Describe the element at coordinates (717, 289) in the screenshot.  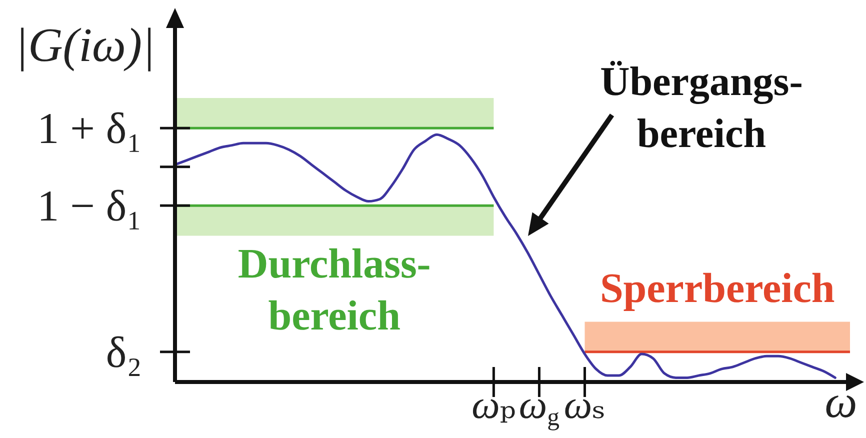
I see `band-label: Sperrbereich` at that location.